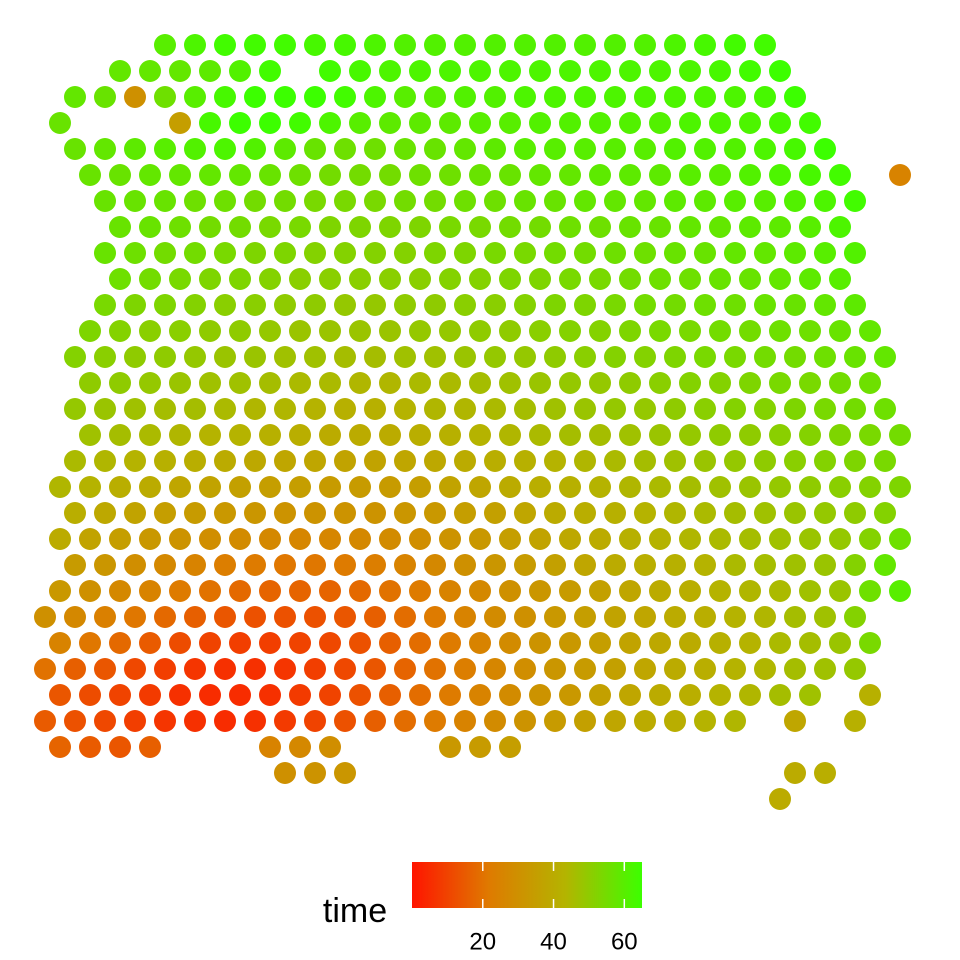 Image resolution: width=960 pixels, height=960 pixels. Describe the element at coordinates (482, 908) in the screenshot. I see `legend: time 20 40 60` at that location.